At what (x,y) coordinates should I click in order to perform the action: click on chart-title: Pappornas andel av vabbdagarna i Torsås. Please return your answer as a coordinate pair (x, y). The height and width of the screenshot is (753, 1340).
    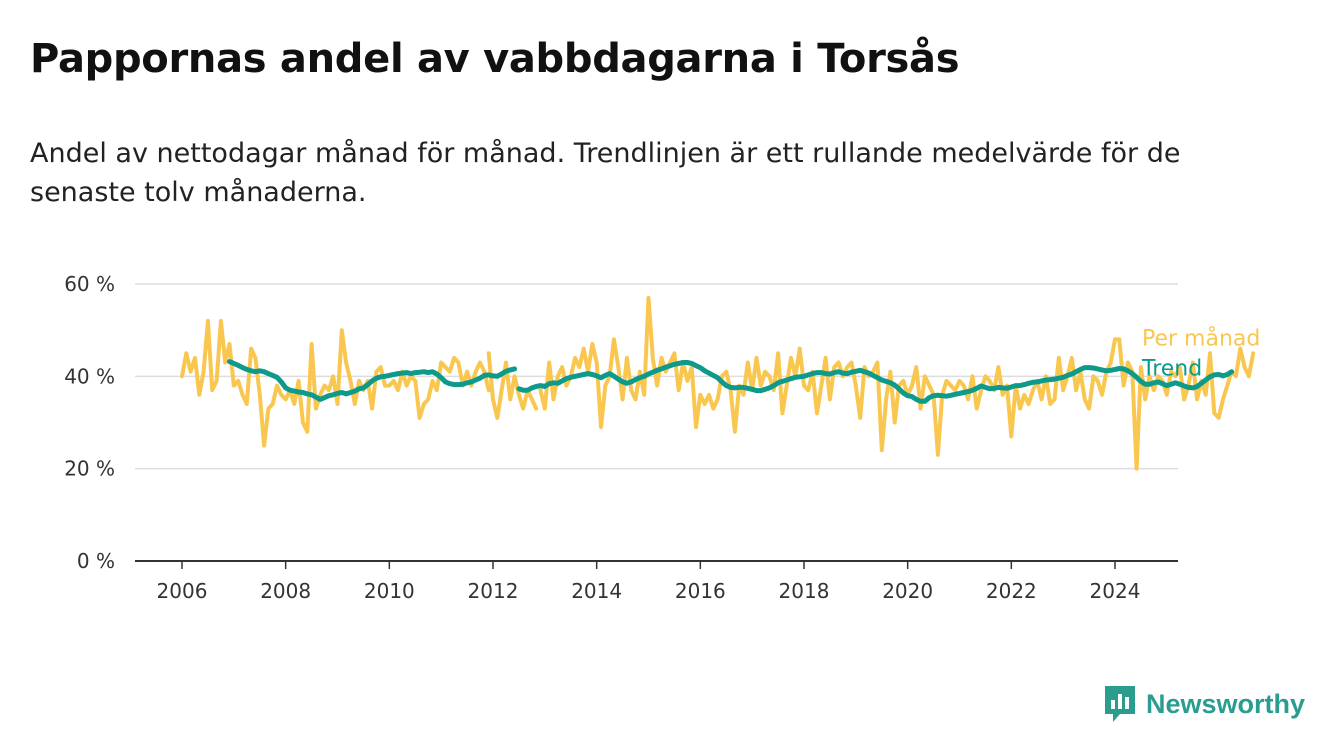
    Looking at the image, I should click on (495, 59).